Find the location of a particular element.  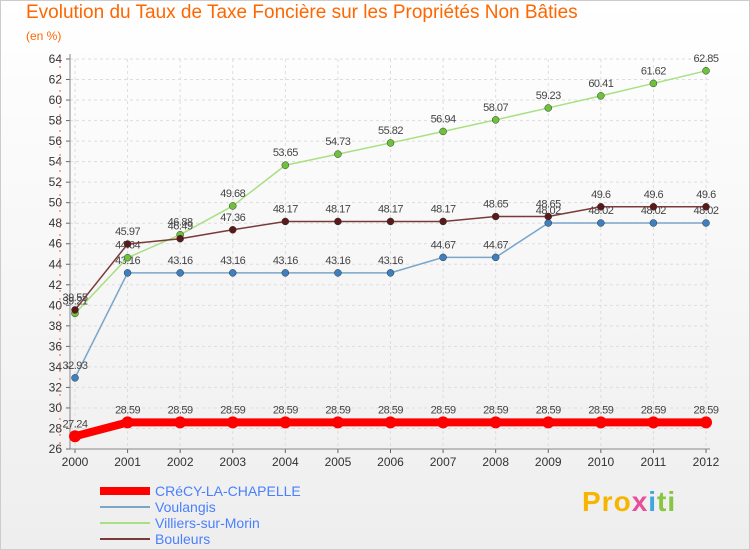

x-tick-label: 2010 is located at coordinates (600, 462).